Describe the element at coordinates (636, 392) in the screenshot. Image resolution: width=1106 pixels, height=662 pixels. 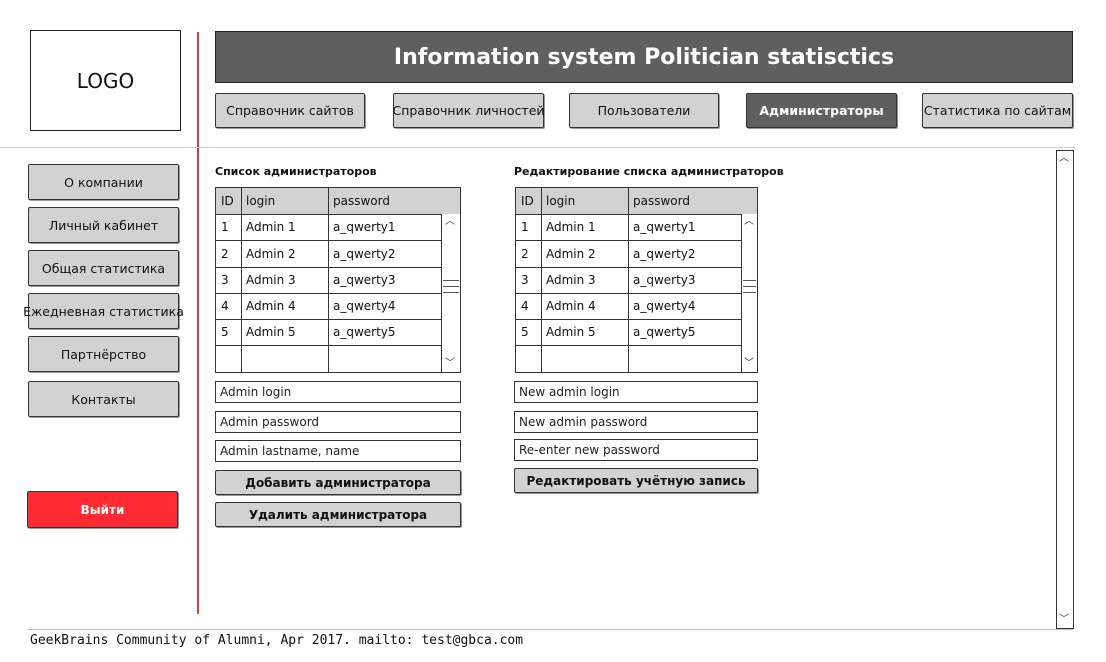
I see `new-admin-login-input: New admin login` at that location.